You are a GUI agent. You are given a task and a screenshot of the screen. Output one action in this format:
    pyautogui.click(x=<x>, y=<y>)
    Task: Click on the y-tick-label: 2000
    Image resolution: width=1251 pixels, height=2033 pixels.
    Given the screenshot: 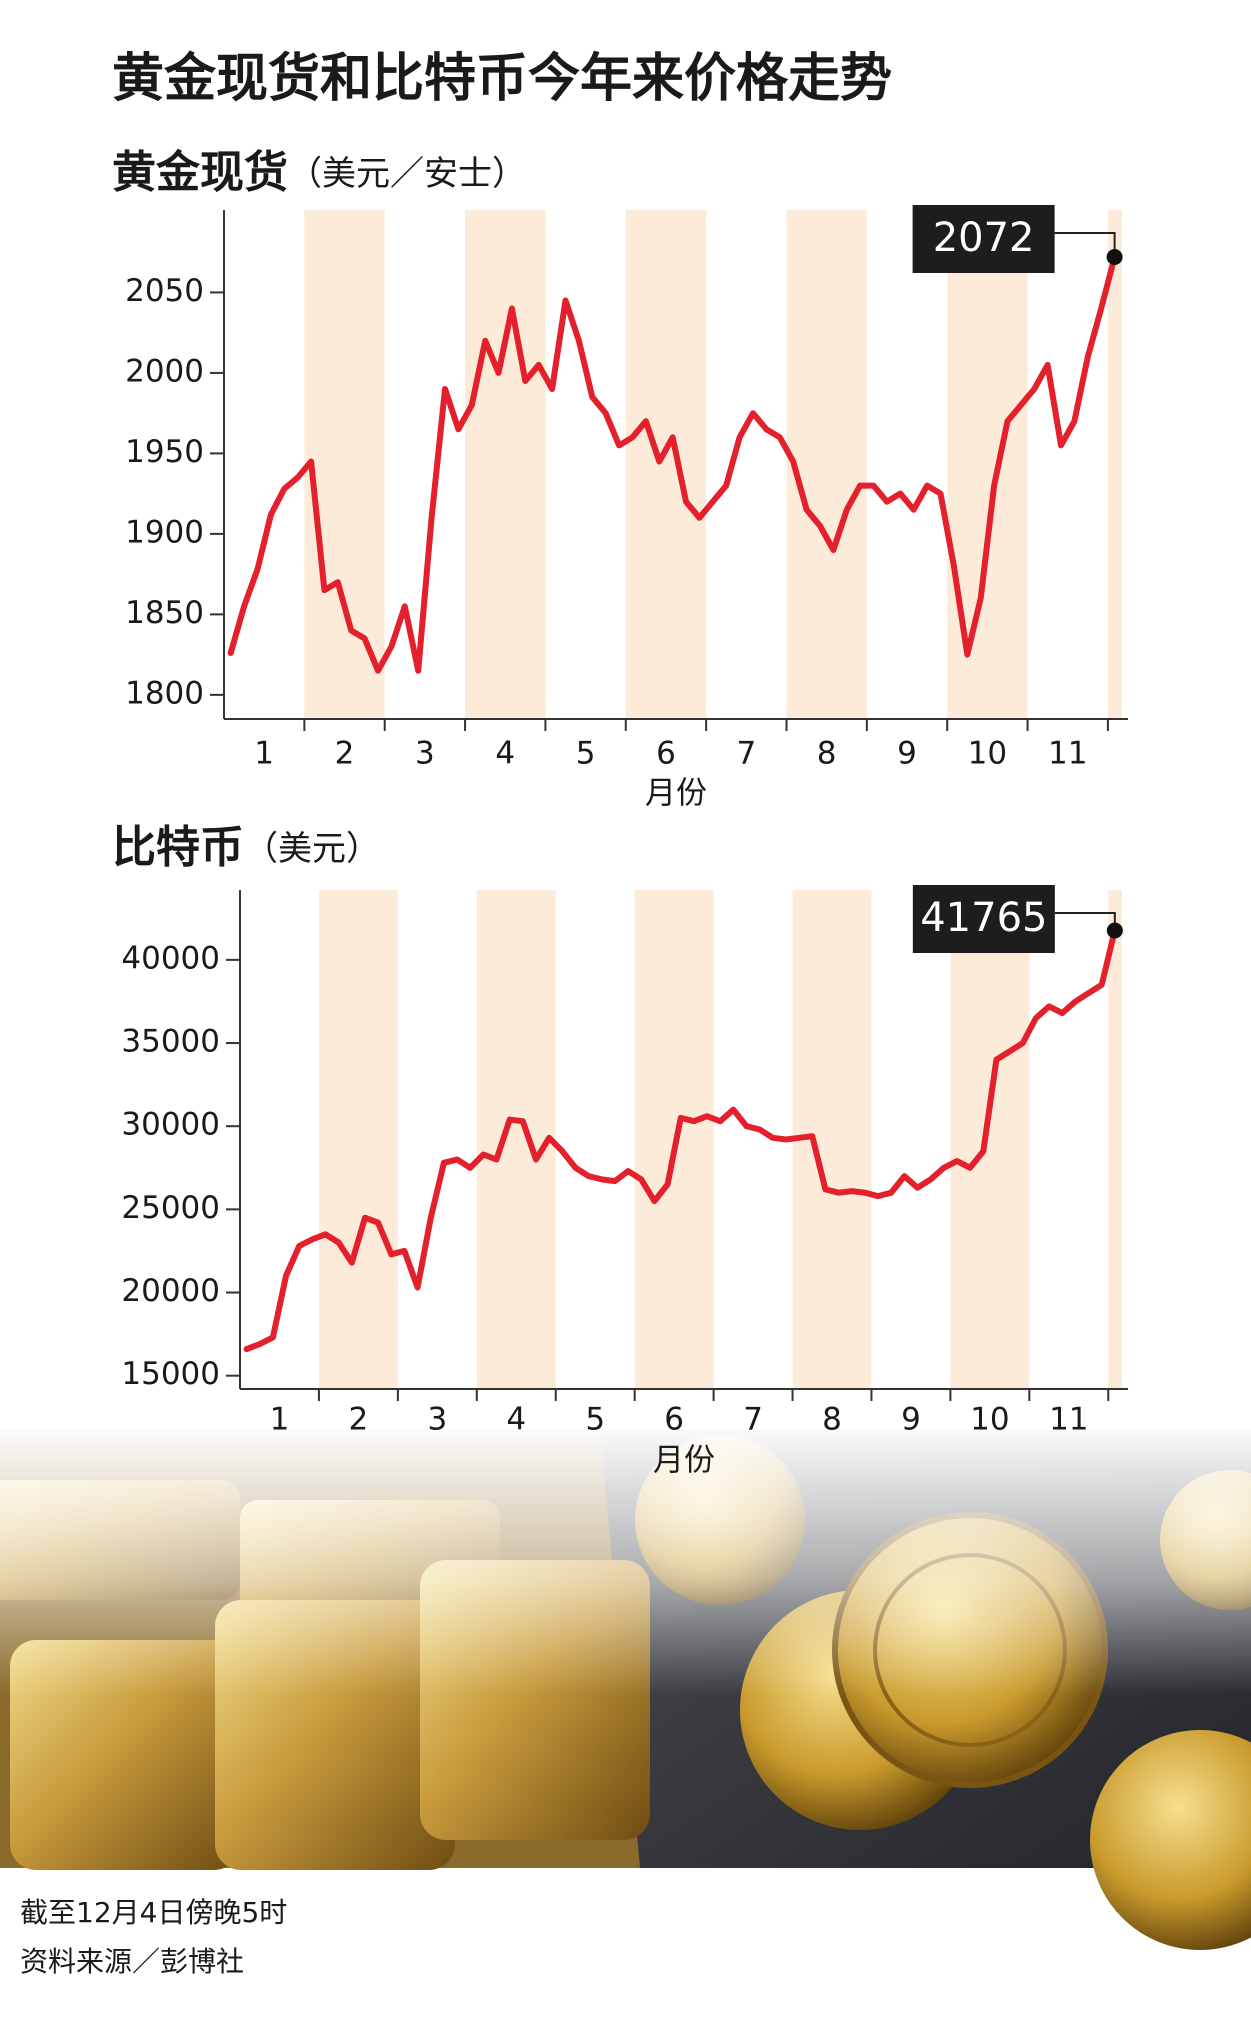 What is the action you would take?
    pyautogui.click(x=164, y=371)
    